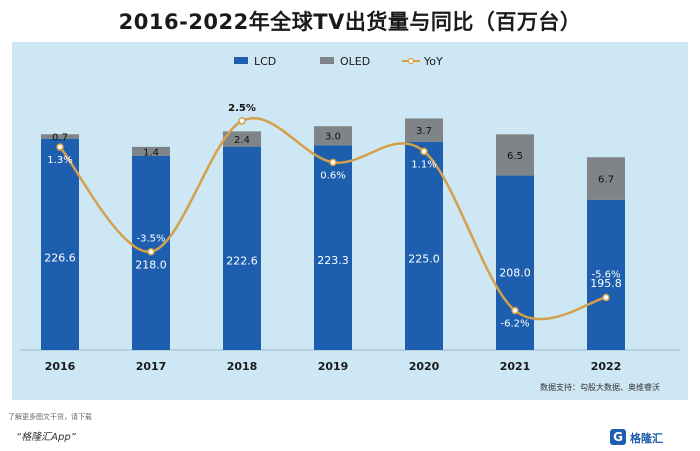 The image size is (700, 451). What do you see at coordinates (424, 366) in the screenshot?
I see `x-tick-label-2020: 2020` at bounding box center [424, 366].